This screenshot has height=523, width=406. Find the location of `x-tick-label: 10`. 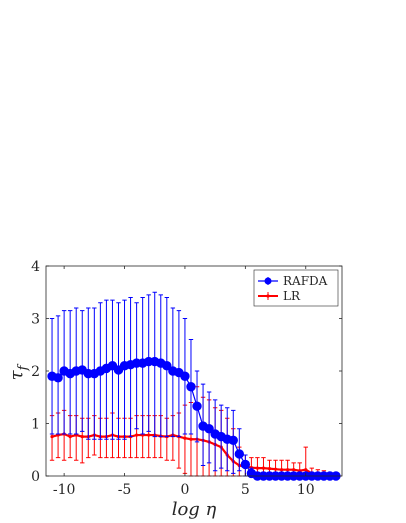

x-tick-label: 10 is located at coordinates (306, 490).